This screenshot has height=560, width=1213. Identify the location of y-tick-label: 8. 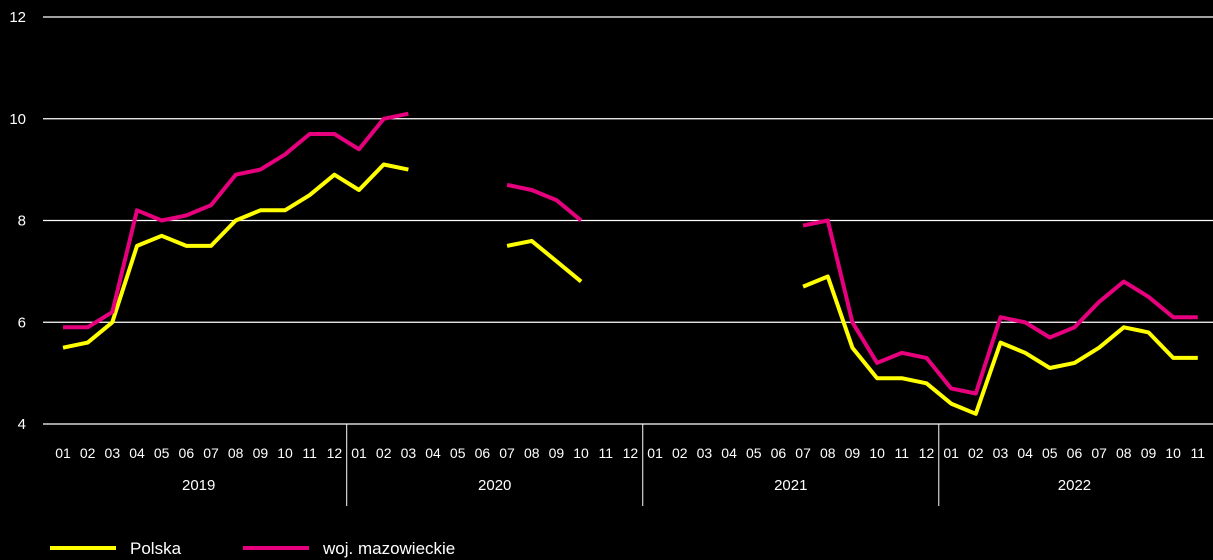
(22, 221).